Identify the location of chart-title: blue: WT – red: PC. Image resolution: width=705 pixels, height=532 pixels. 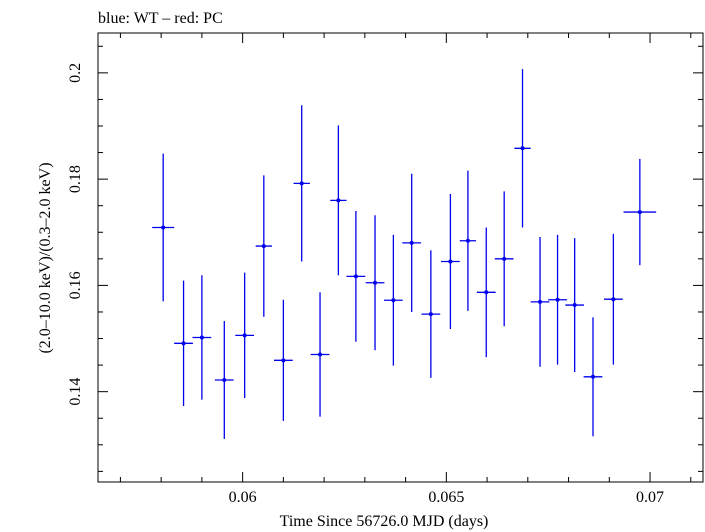
(160, 18).